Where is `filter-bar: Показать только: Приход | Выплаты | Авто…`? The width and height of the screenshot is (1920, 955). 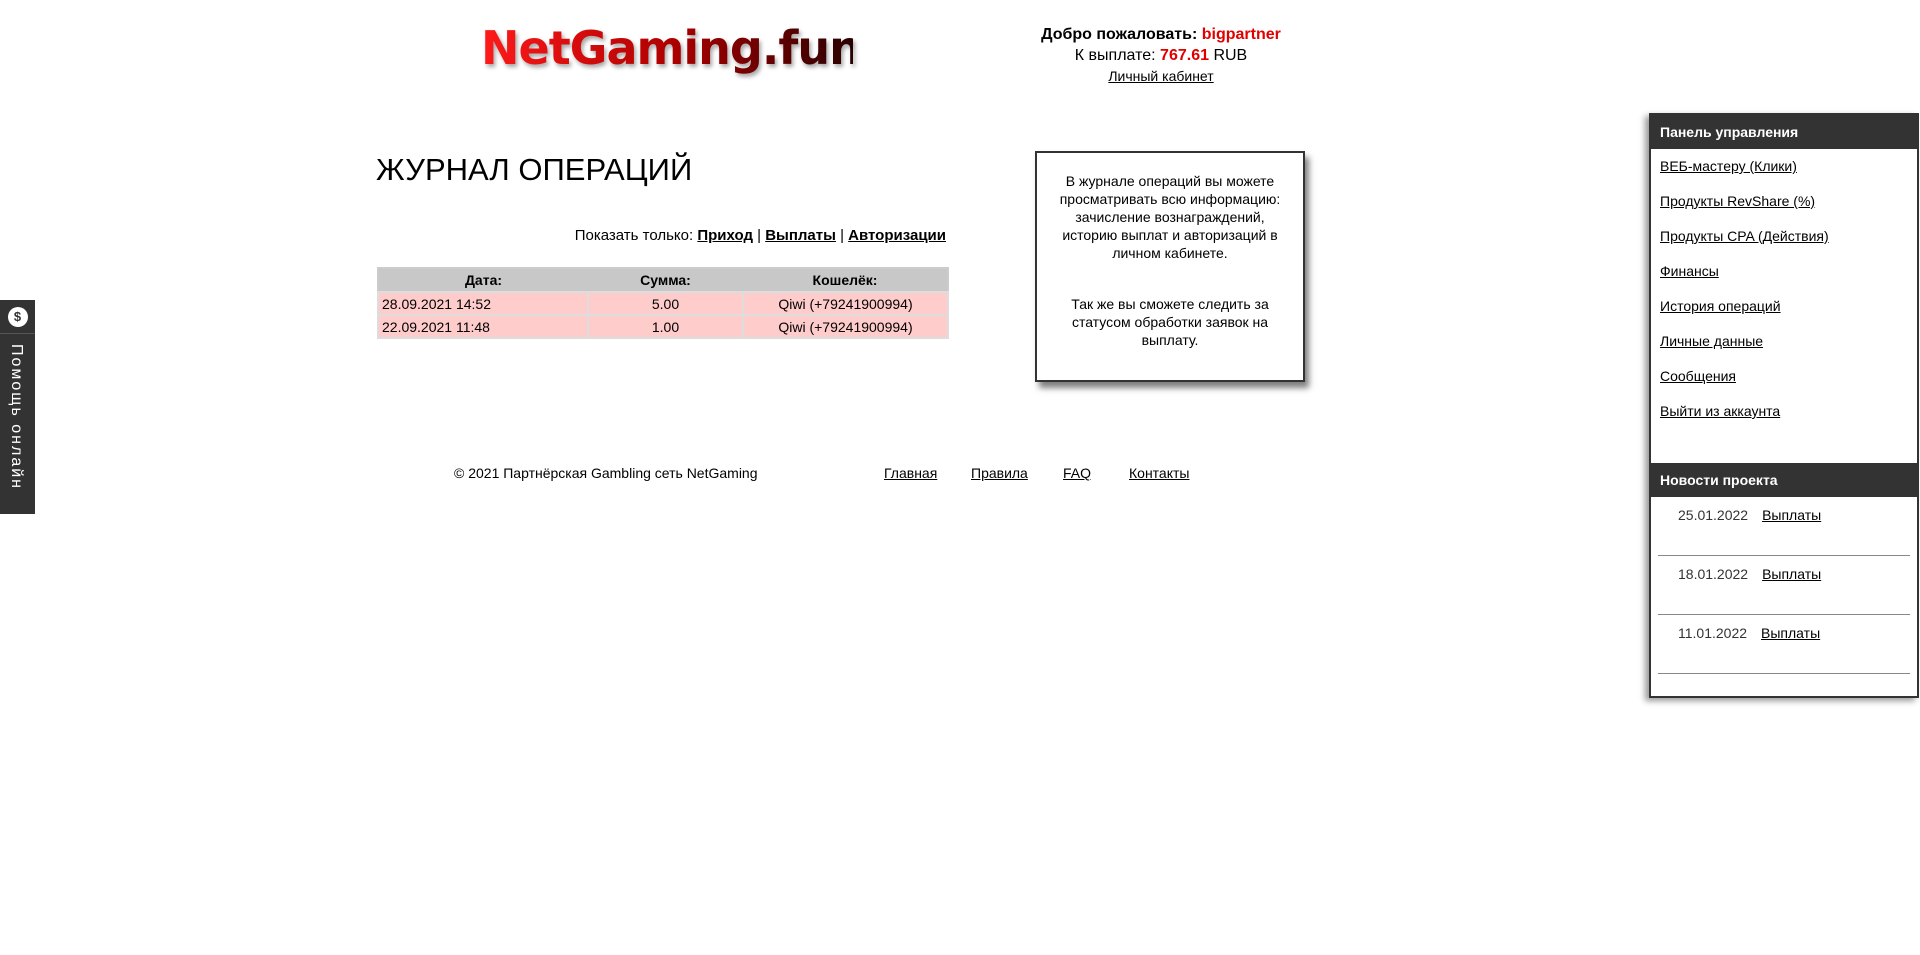
filter-bar: Показать только: Приход | Выплаты | Авто… is located at coordinates (760, 235).